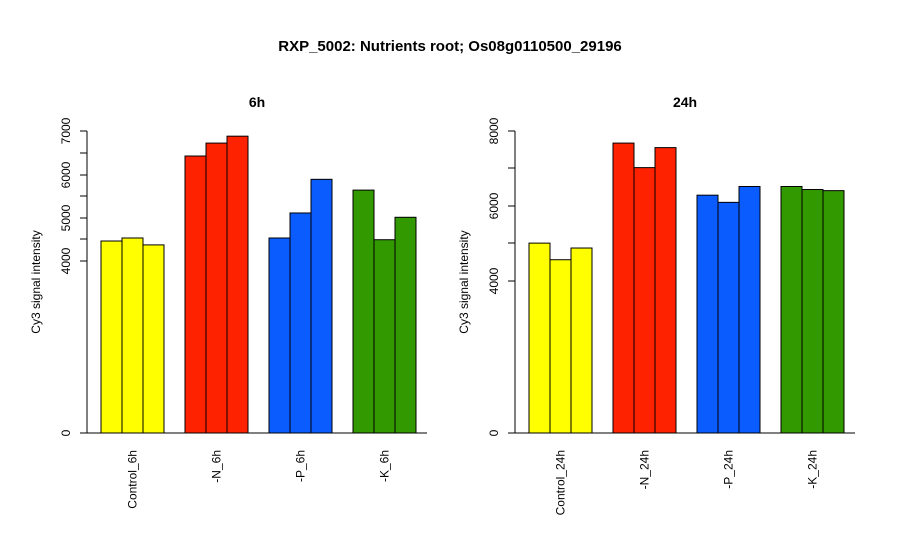  Describe the element at coordinates (813, 469) in the screenshot. I see `x-tick-label-1-3: -K_24h` at that location.